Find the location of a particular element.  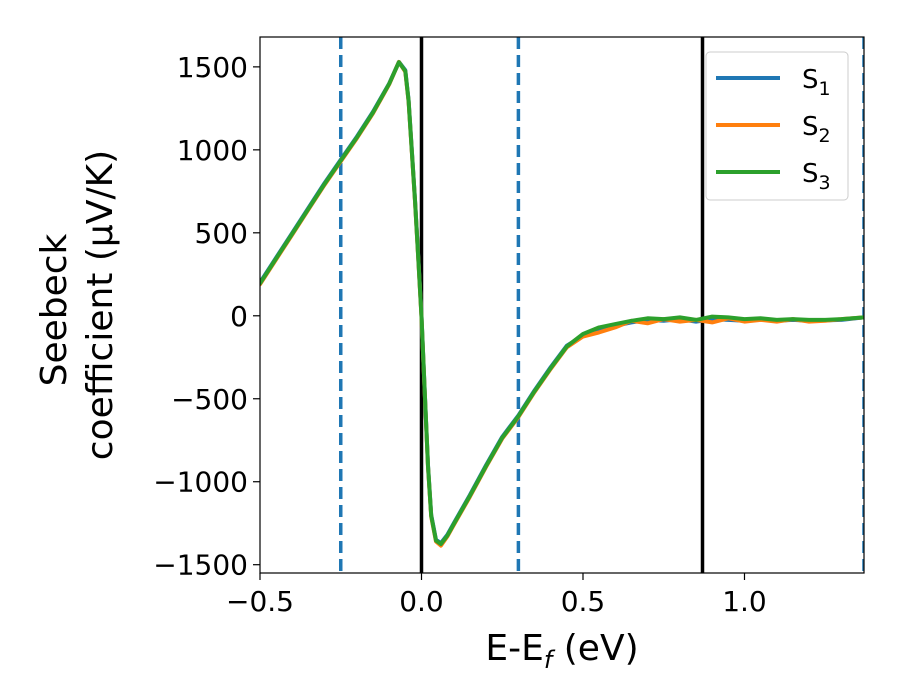

x-tick-label: 1.0 is located at coordinates (744, 601).